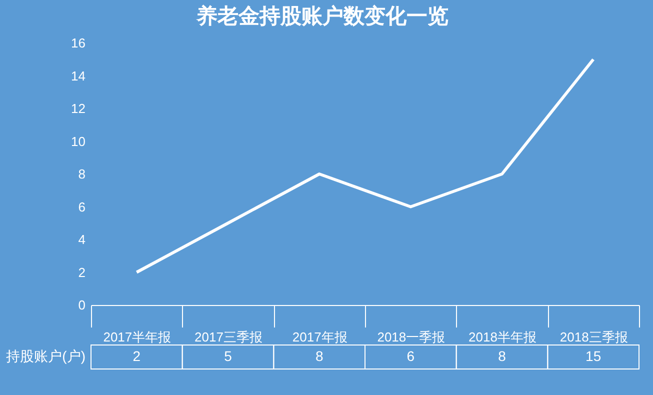  Describe the element at coordinates (136, 356) in the screenshot. I see `data-label: 2` at that location.